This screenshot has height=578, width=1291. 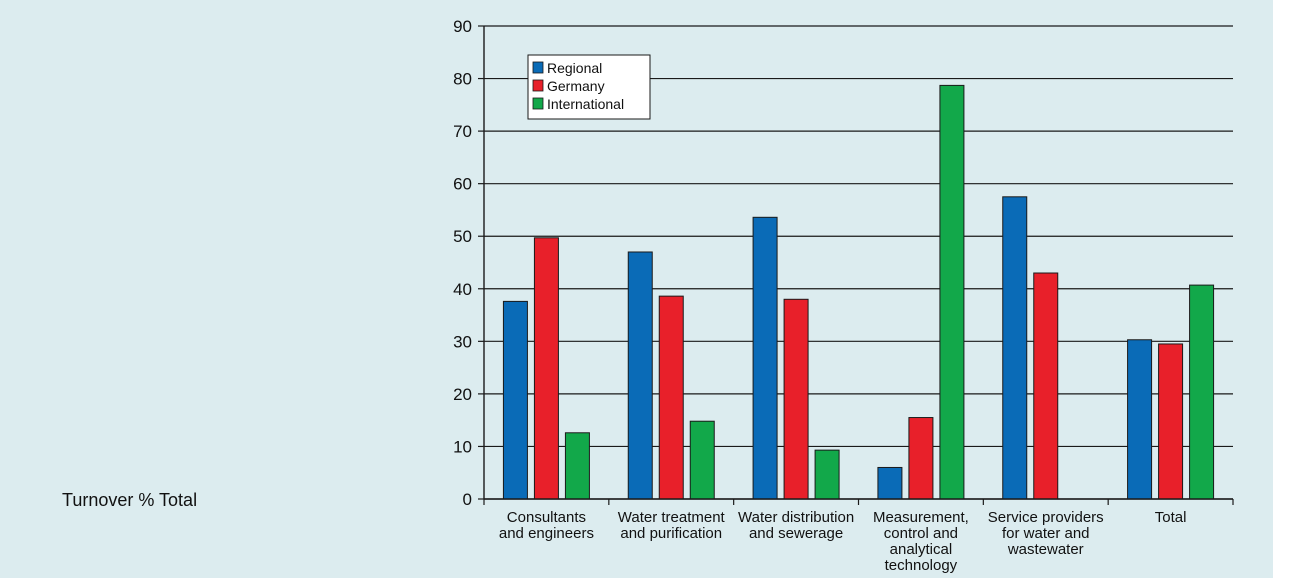 I want to click on y-tick-label-20: 20, so click(x=462, y=394).